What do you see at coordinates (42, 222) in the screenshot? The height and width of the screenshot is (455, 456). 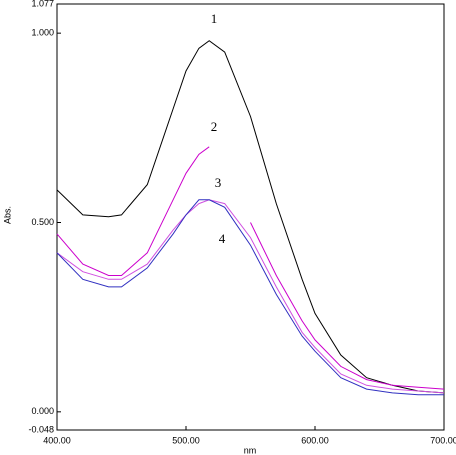 I see `y-tick-label: 0.500` at bounding box center [42, 222].